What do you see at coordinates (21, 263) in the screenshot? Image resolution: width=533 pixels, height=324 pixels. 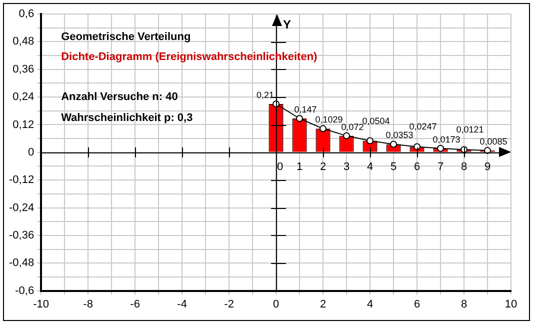 I see `y-tick-label: -0,48` at bounding box center [21, 263].